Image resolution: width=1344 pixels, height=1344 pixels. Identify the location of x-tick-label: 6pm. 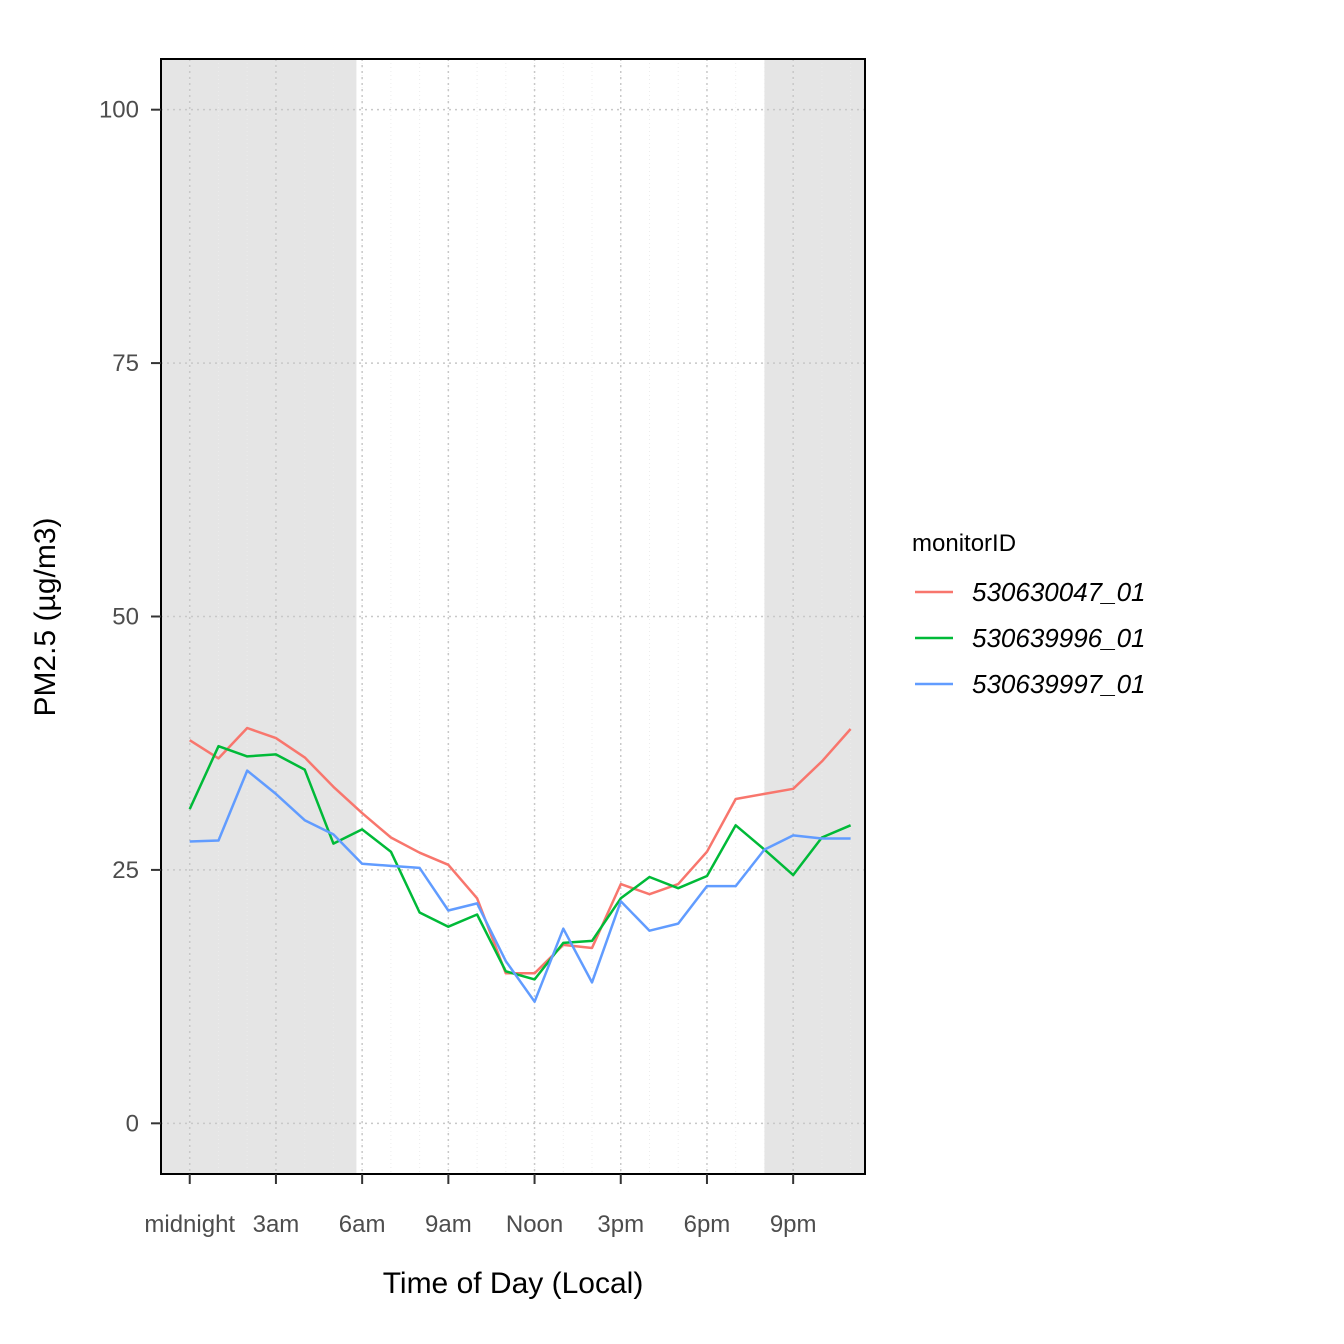
(707, 1224).